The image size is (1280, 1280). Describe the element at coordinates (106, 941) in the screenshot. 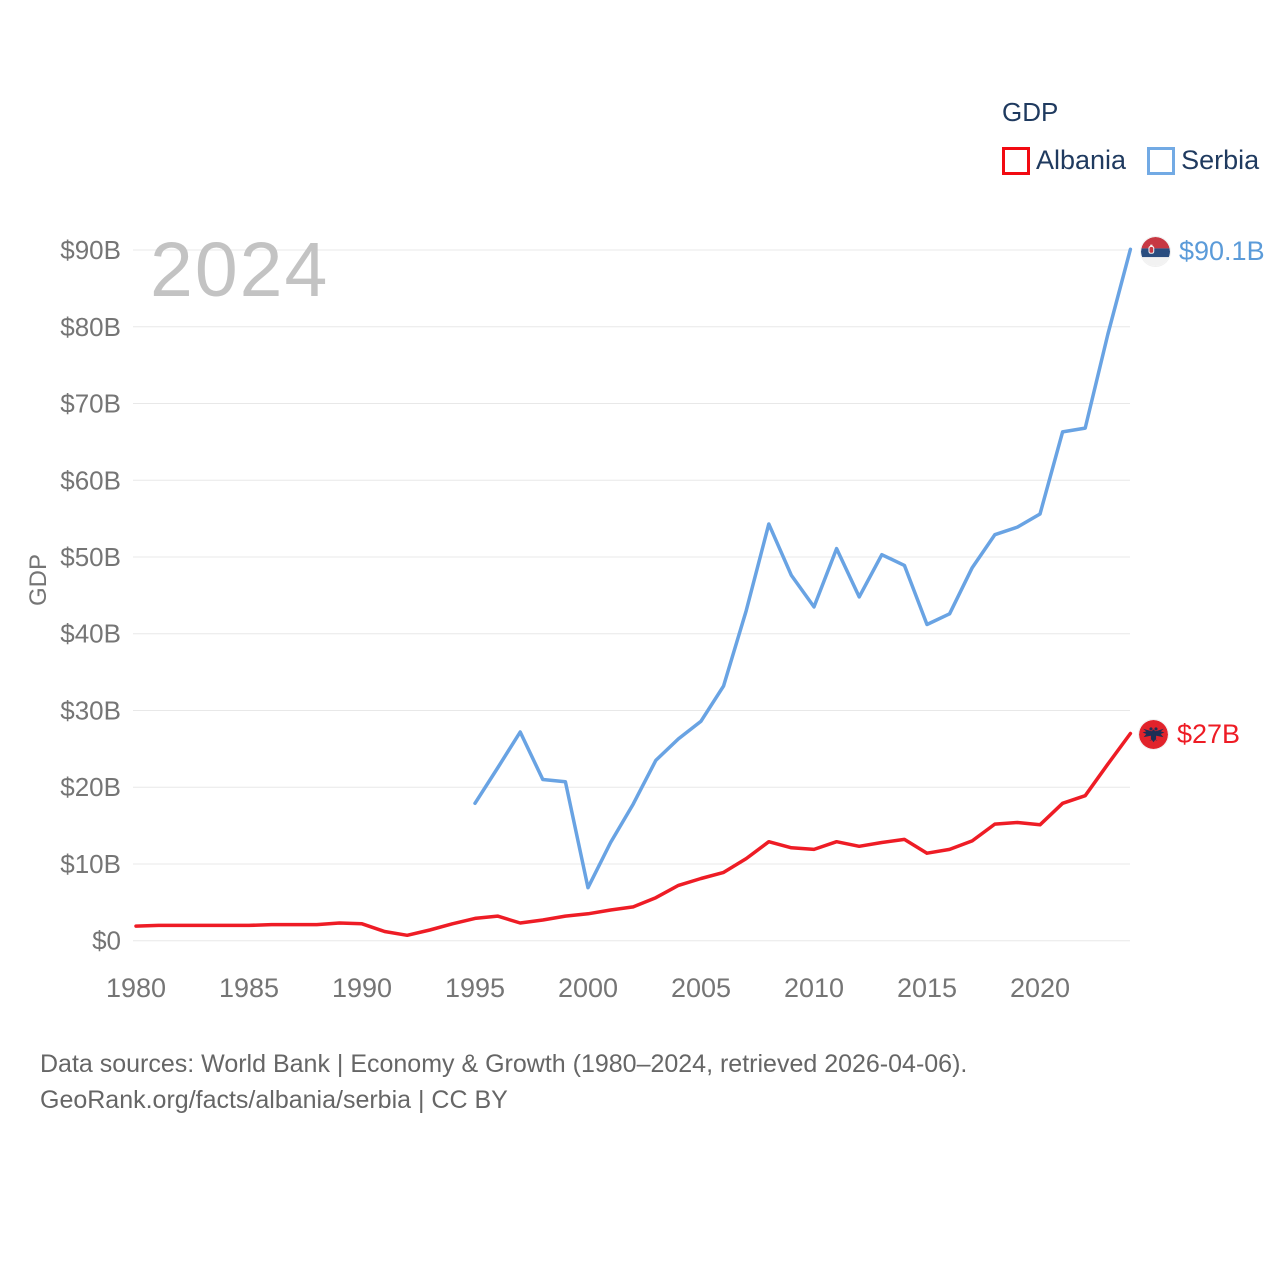

I see `y-tick-label: $0` at that location.